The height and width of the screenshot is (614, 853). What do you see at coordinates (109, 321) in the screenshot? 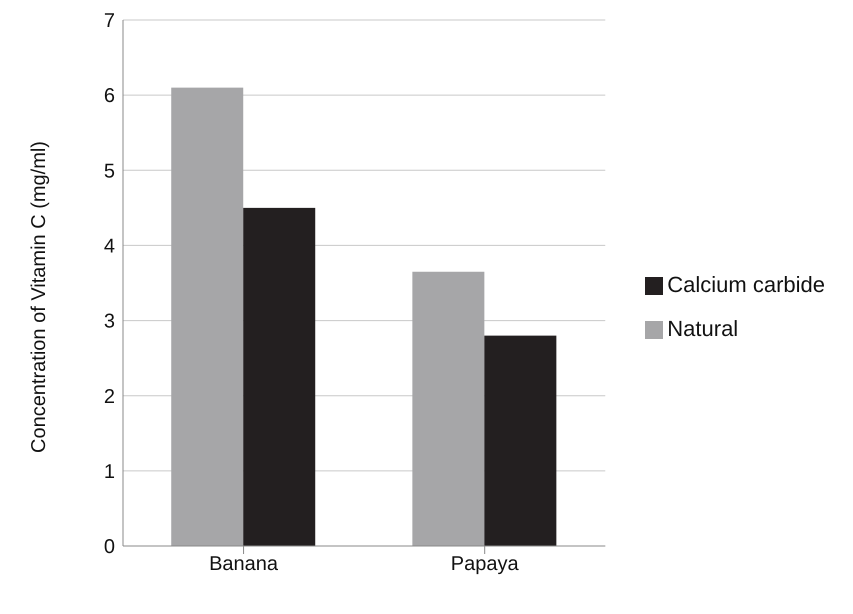
I see `y-tick-label: 3` at bounding box center [109, 321].